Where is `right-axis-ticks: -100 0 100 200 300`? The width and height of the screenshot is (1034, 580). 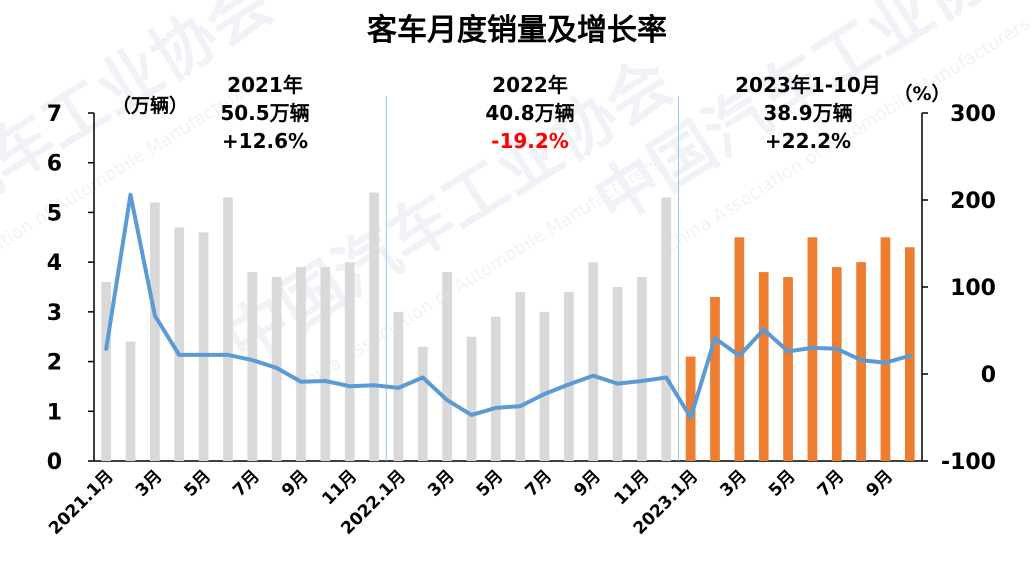 right-axis-ticks: -100 0 100 200 300 is located at coordinates (959, 288).